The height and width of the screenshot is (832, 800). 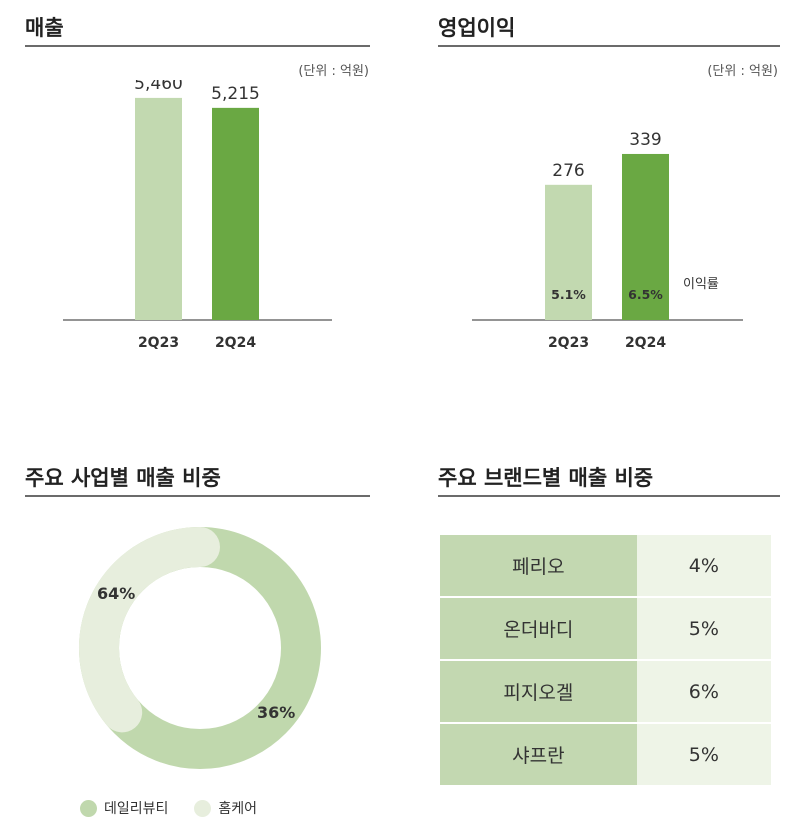 What do you see at coordinates (568, 171) in the screenshot?
I see `op_profit-value-label: 276` at bounding box center [568, 171].